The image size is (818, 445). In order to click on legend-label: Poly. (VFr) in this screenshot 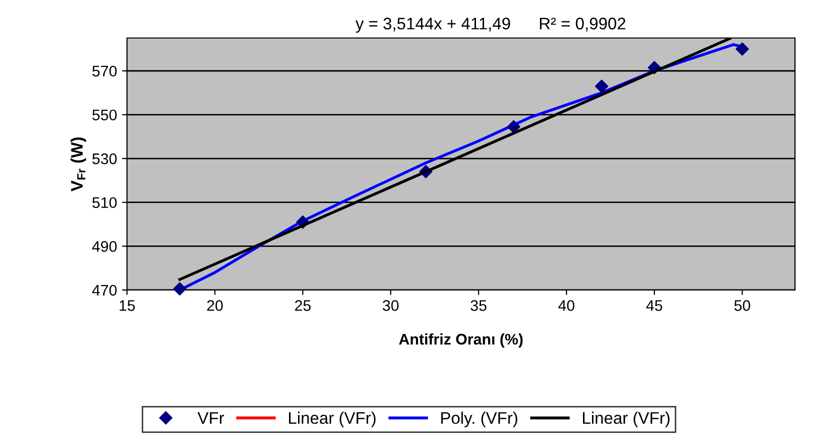, I will do `click(479, 420)`.